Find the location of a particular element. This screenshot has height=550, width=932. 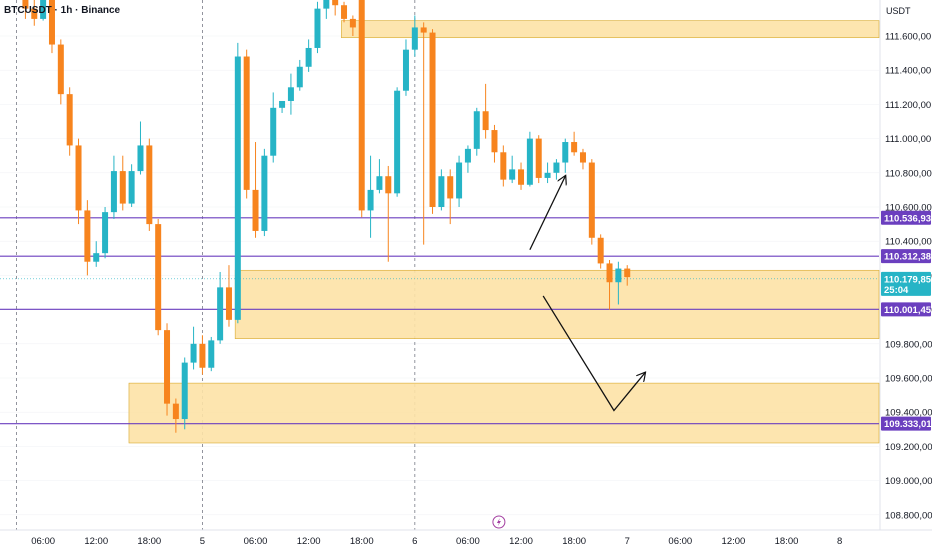

last-price-label: 110.179,85 is located at coordinates (908, 279).